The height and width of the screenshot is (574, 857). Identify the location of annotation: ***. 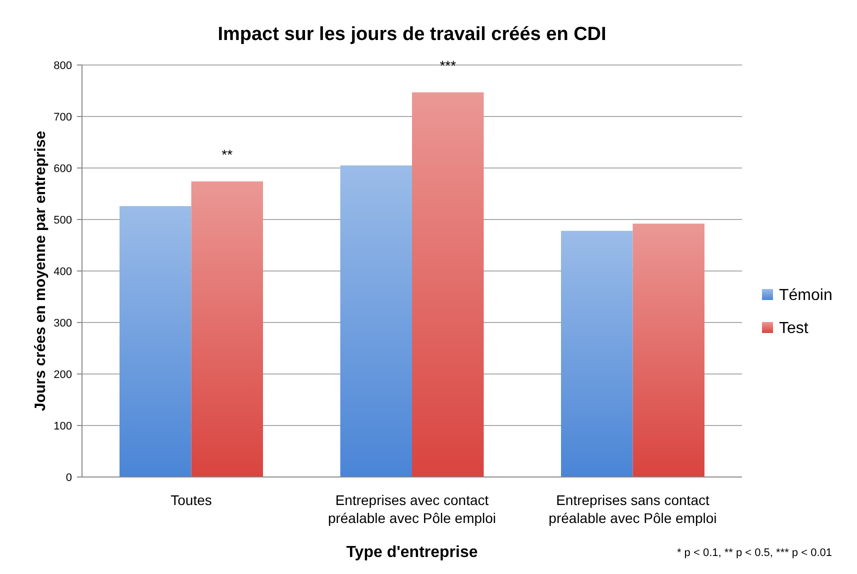
(448, 65).